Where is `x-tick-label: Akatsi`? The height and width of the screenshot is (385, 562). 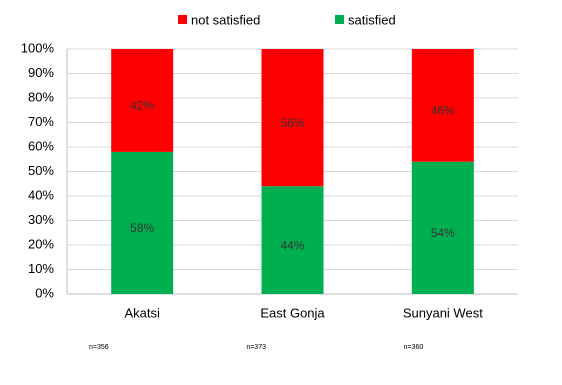
x-tick-label: Akatsi is located at coordinates (142, 312).